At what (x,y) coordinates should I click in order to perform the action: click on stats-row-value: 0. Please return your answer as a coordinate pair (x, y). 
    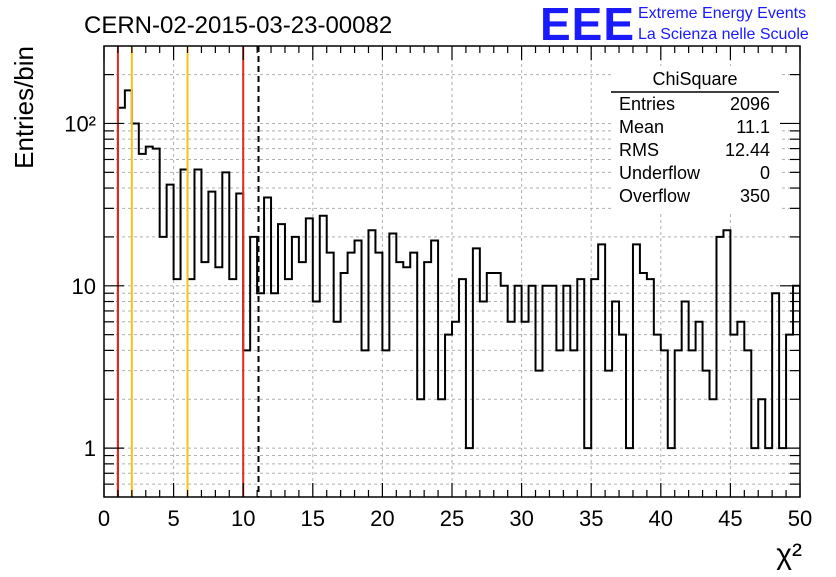
    Looking at the image, I should click on (765, 173).